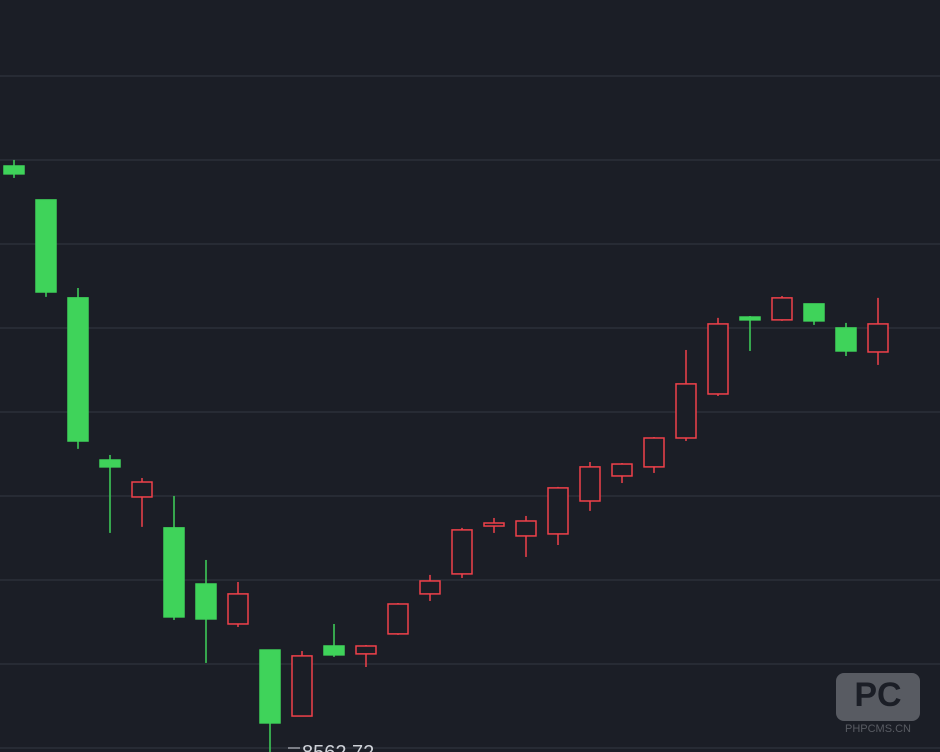  I want to click on low-label: 8562.72, so click(338, 747).